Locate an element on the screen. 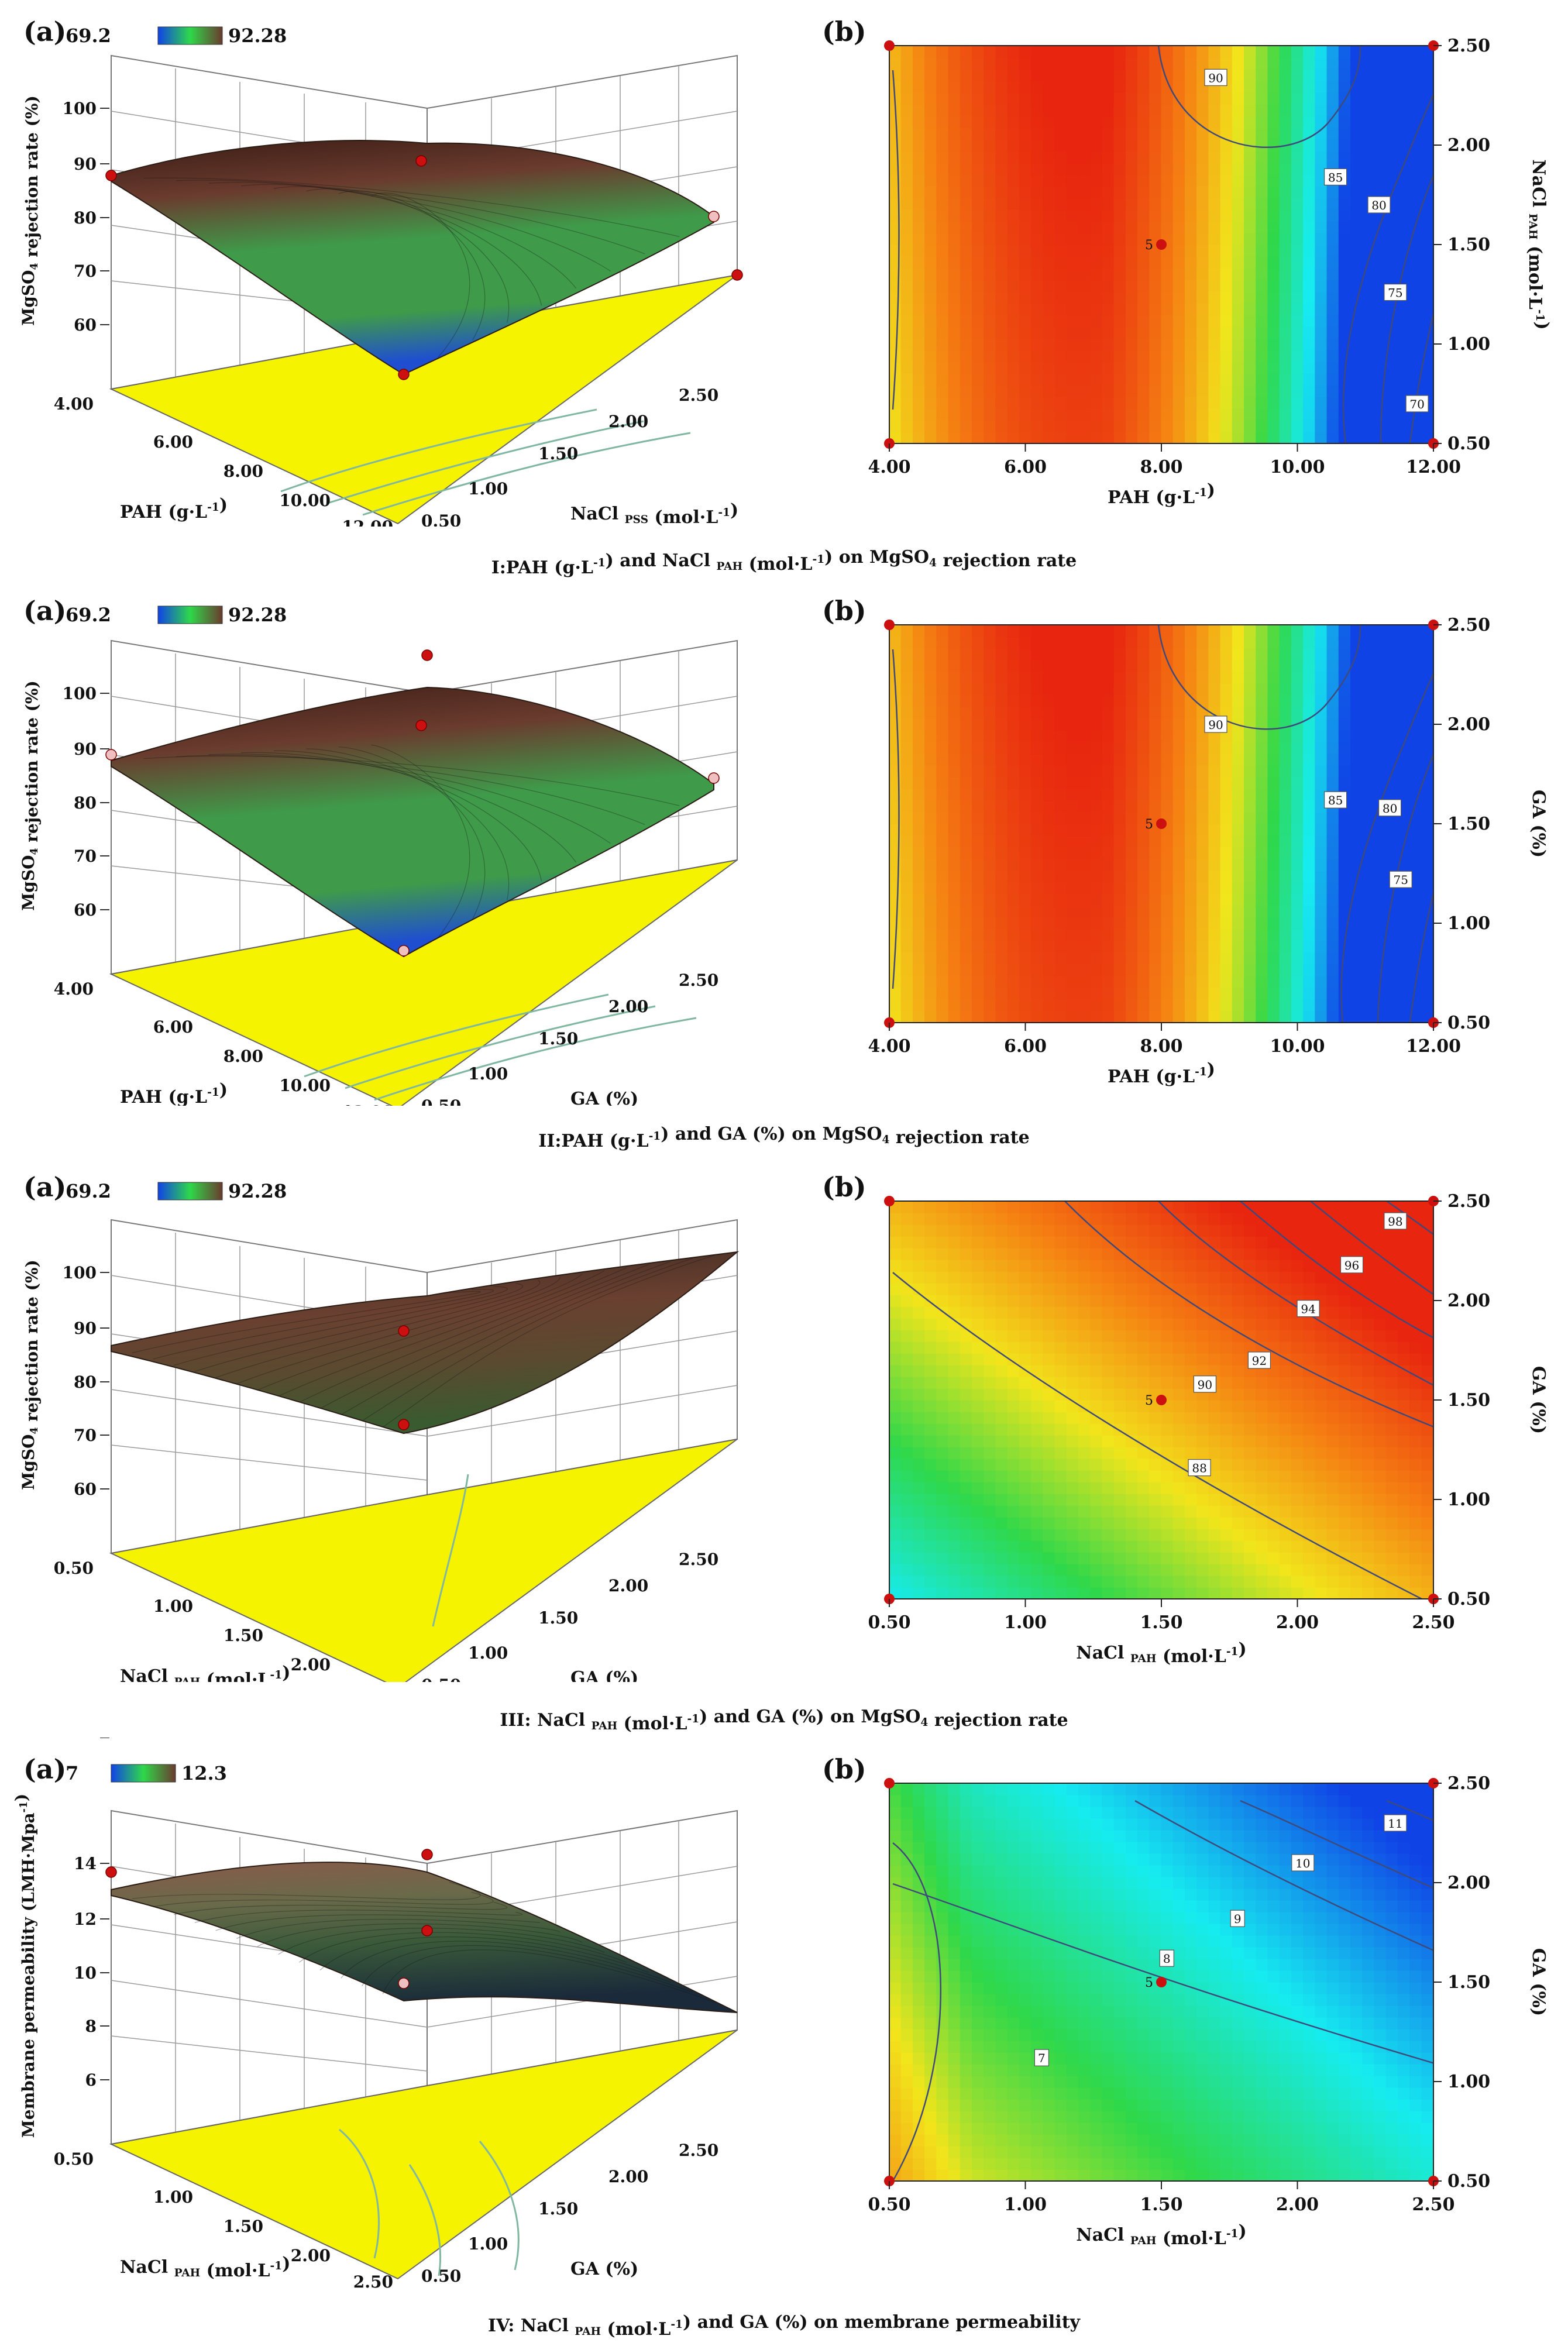  x-axis-label: PAH (g·L-1) is located at coordinates (174, 509).